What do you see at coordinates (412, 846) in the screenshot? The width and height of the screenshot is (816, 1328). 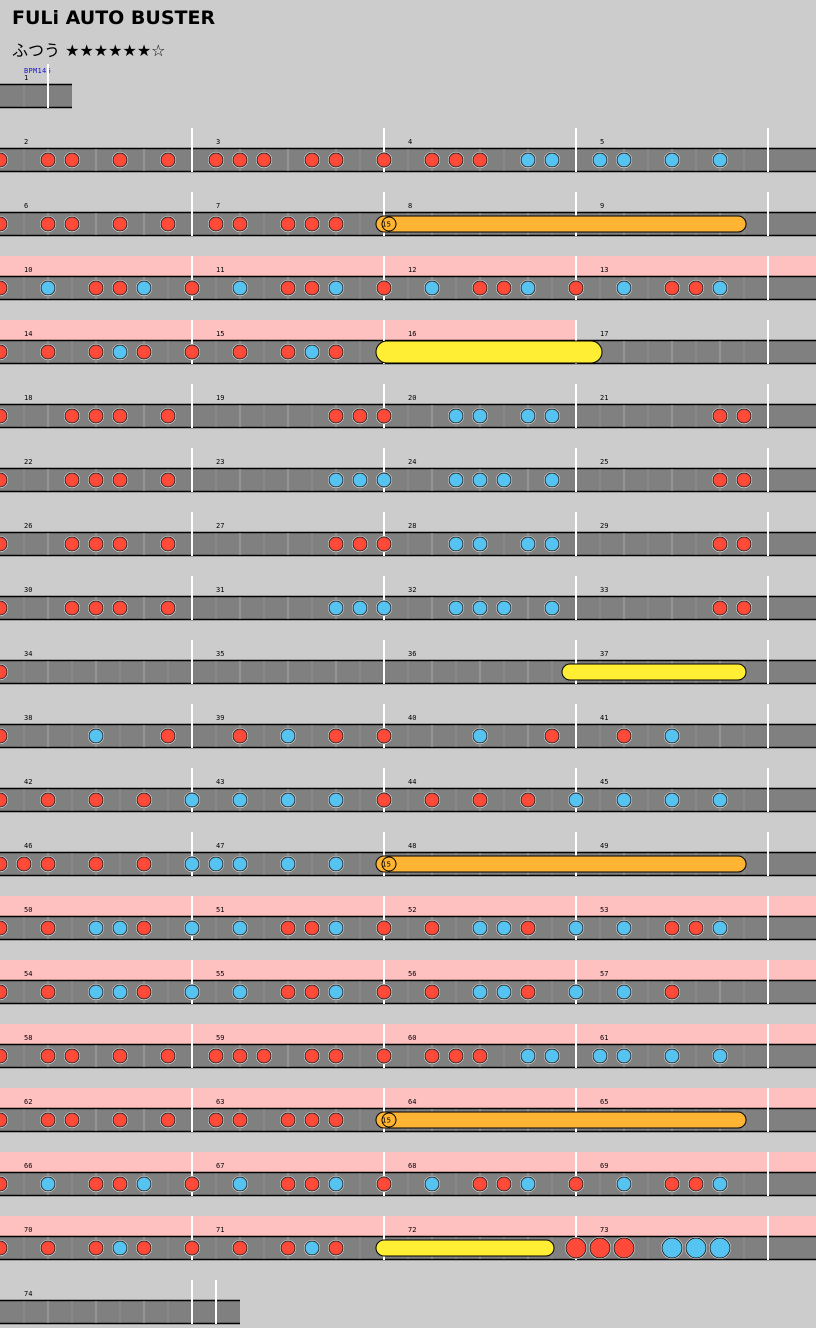 I see `measure-number: 48` at bounding box center [412, 846].